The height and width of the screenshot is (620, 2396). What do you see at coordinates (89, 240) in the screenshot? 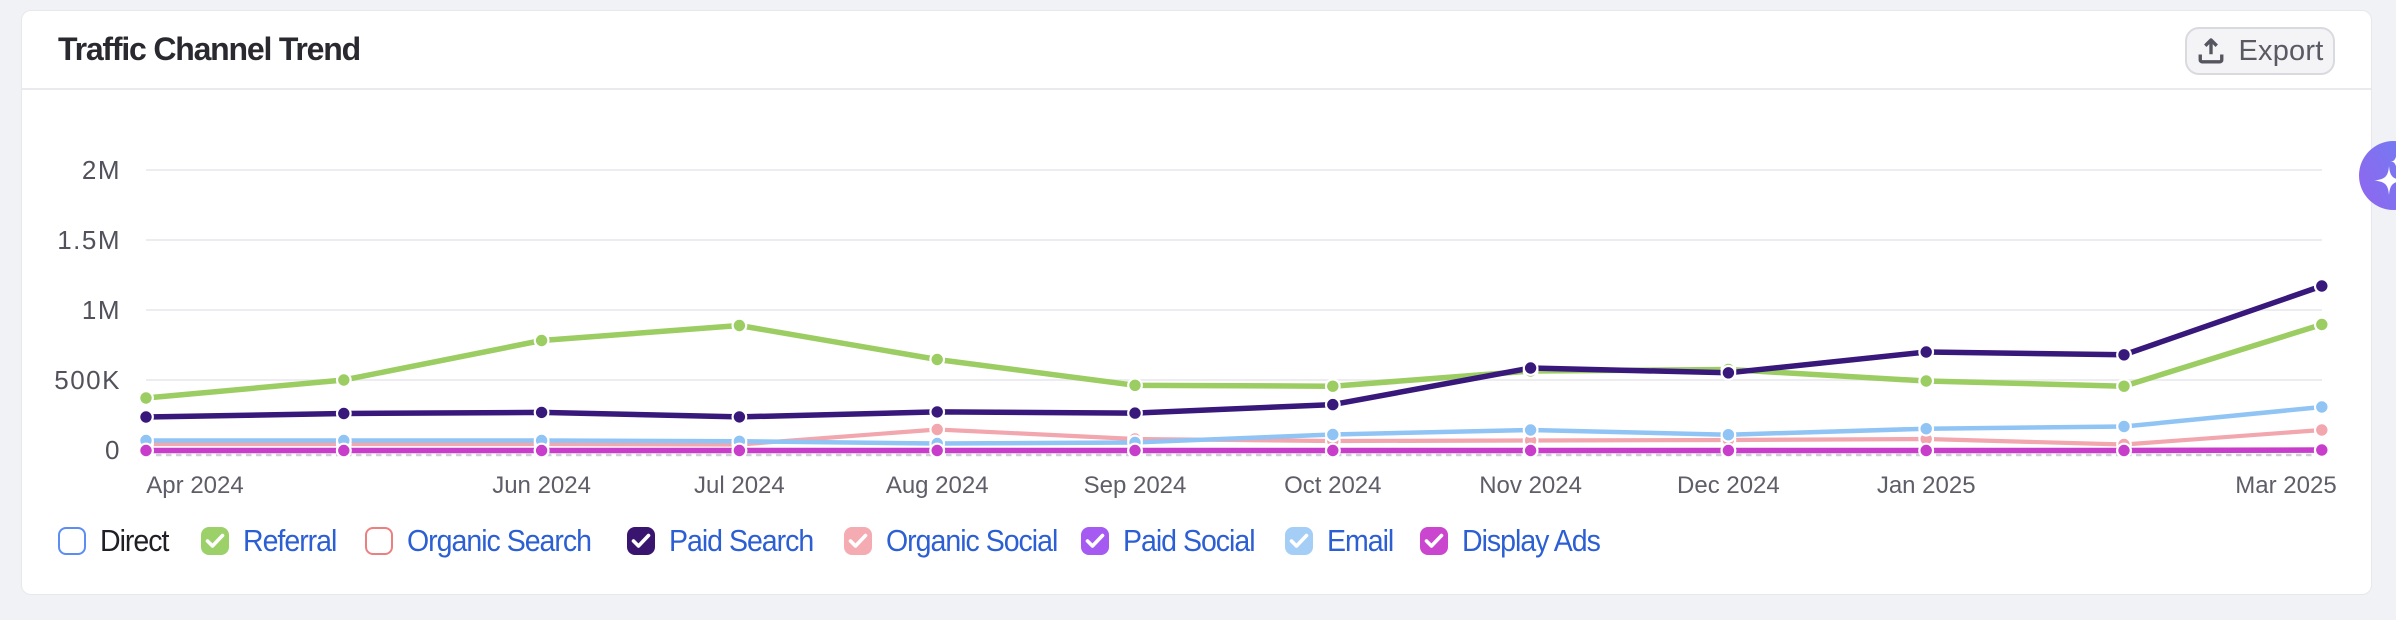
I see `svg-text: 1.5M` at bounding box center [89, 240].